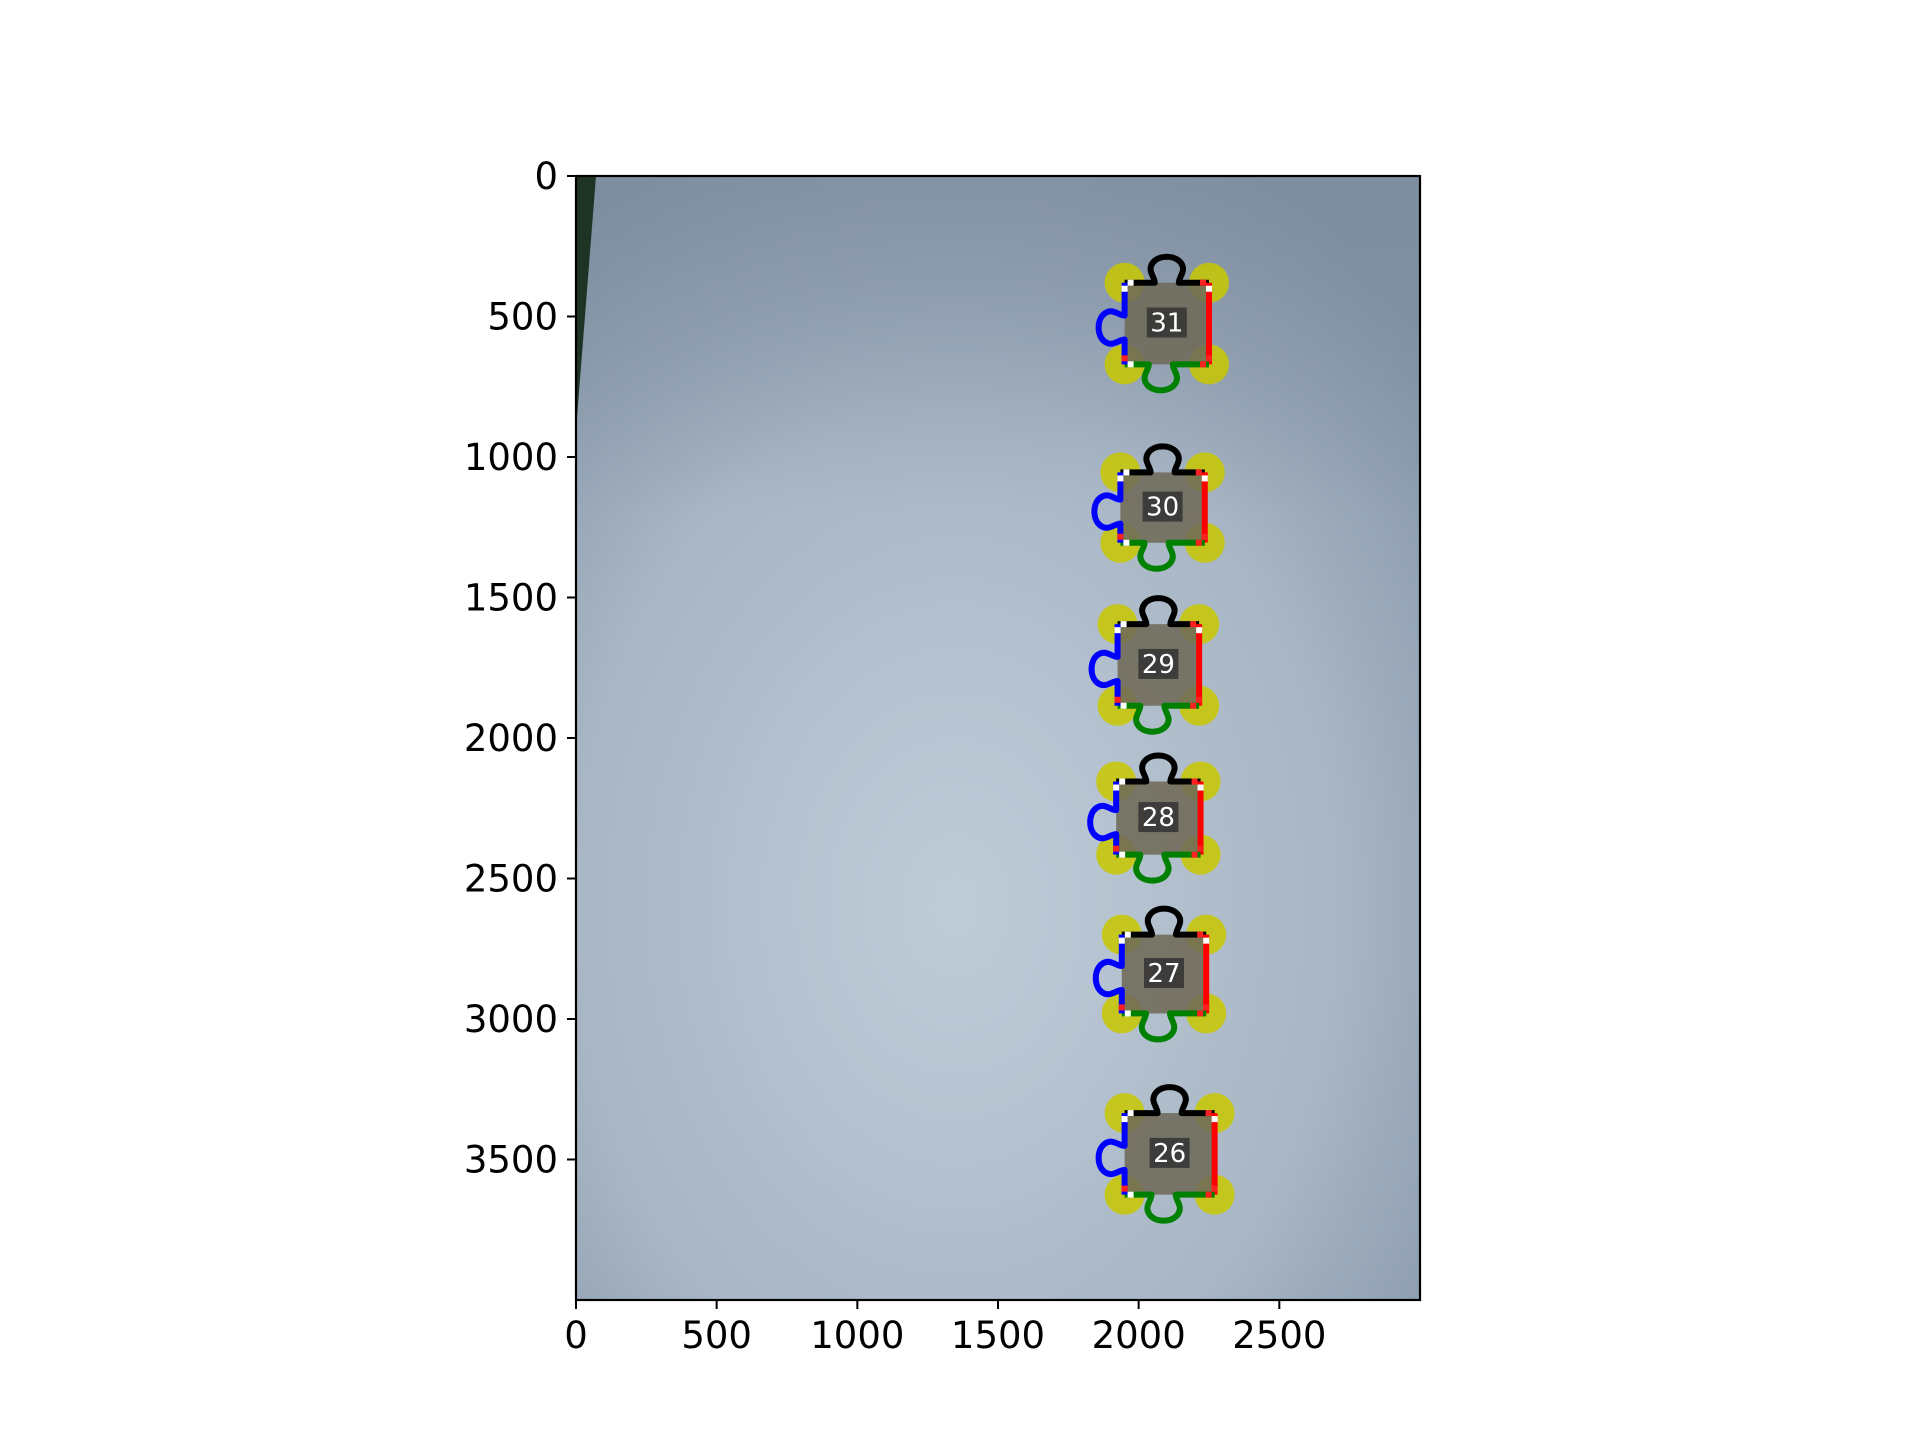 This screenshot has height=1440, width=1920. I want to click on x-axis-ticks: 0 500 1000 1500 2000 2500, so click(945, 1328).